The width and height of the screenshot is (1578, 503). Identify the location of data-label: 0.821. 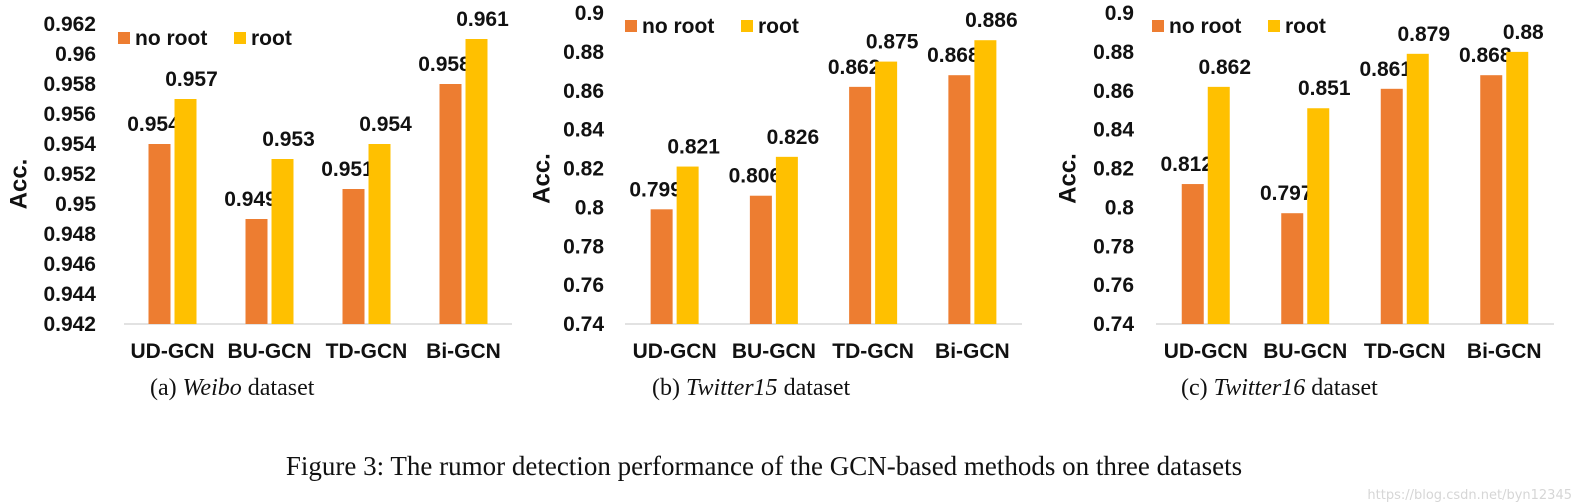
(693, 147).